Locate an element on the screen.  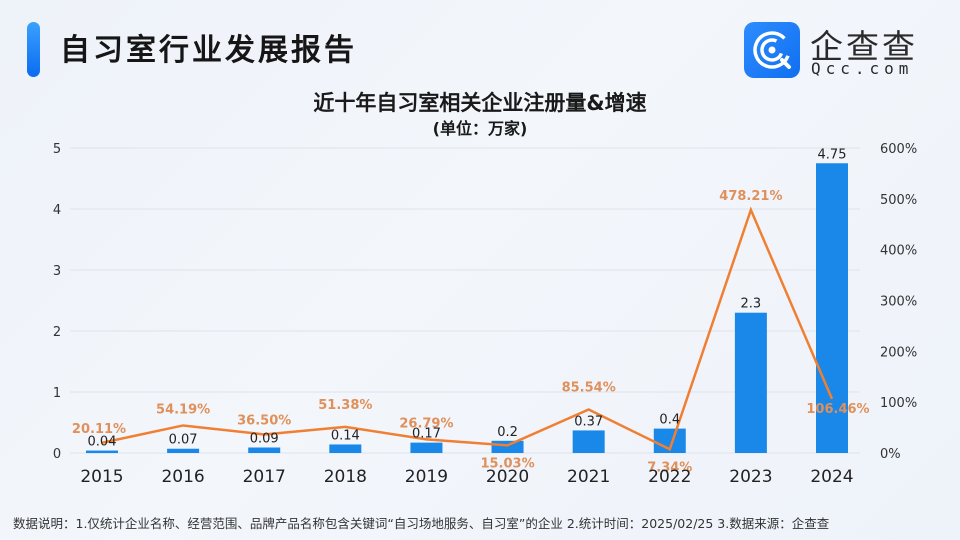
y-left-tick: 1 is located at coordinates (57, 393).